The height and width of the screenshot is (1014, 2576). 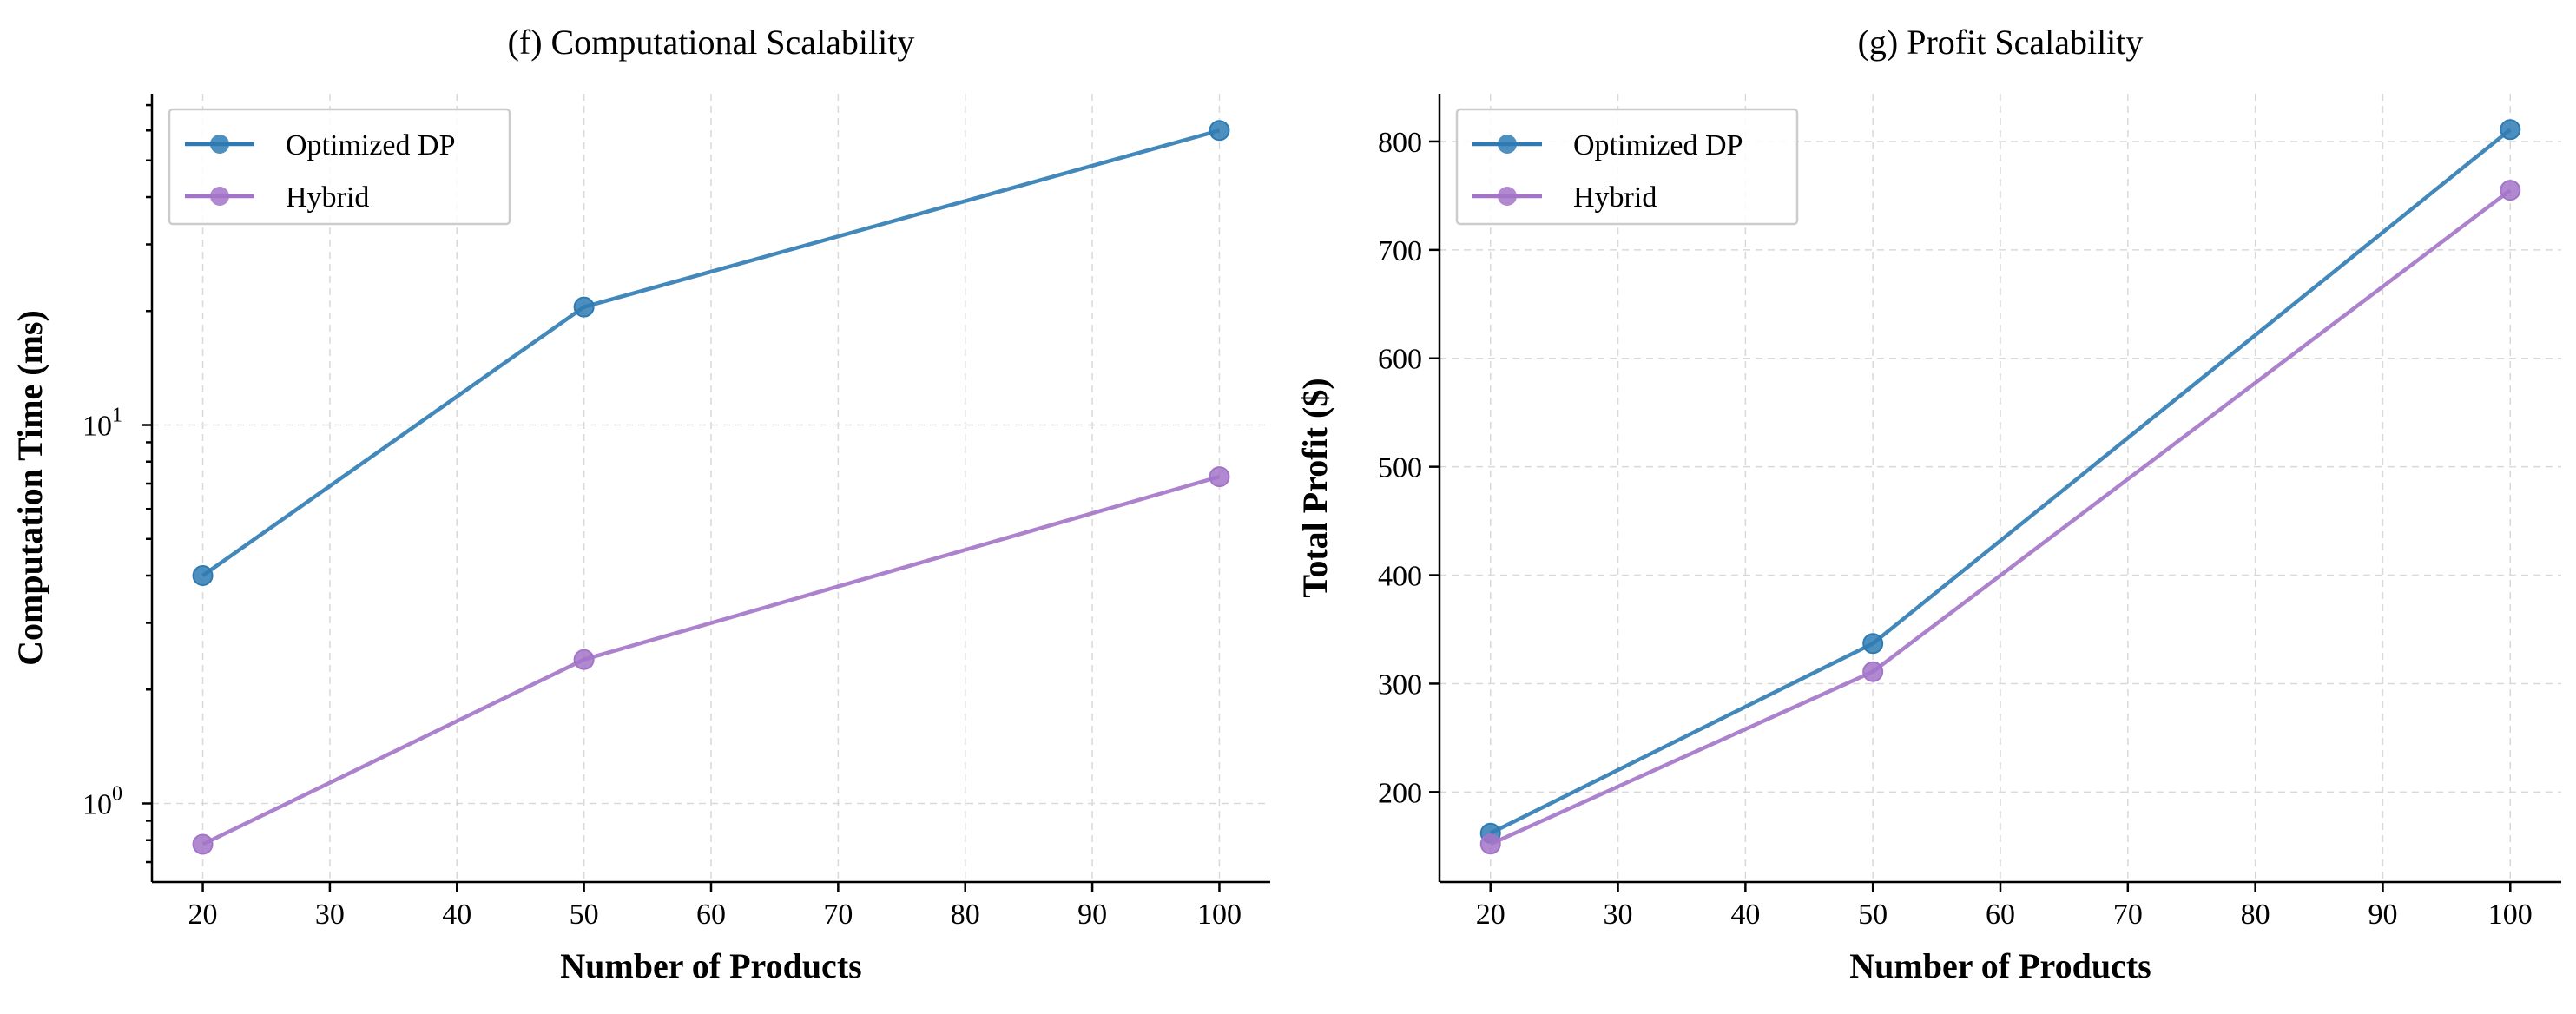 I want to click on y-tick-label: 300, so click(x=1400, y=684).